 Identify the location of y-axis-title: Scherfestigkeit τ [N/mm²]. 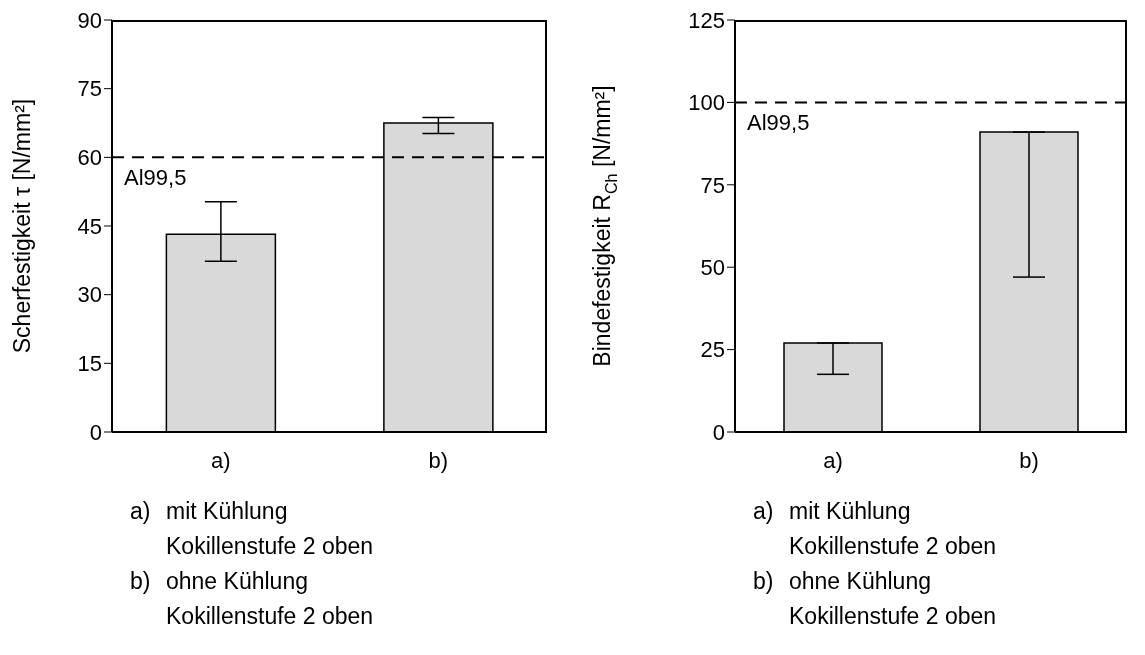
(22, 226).